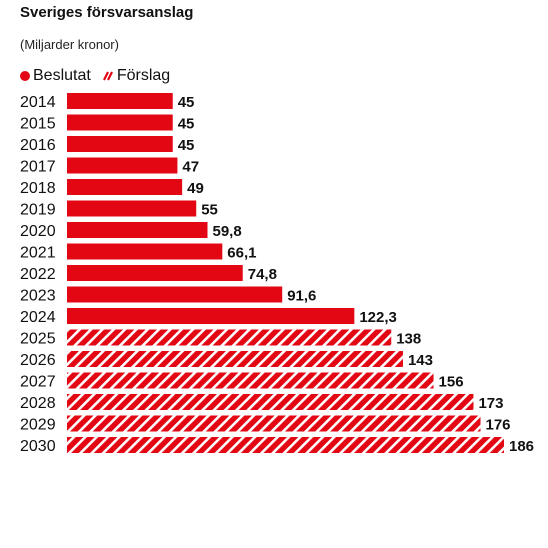 Image resolution: width=548 pixels, height=548 pixels. I want to click on year-label: 2021, so click(38, 253).